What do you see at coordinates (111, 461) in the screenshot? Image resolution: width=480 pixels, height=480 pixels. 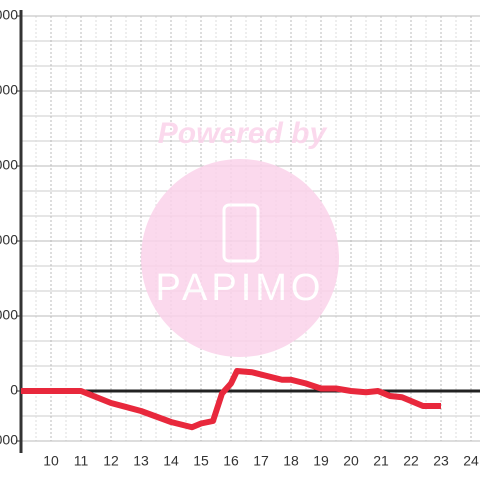 I see `x-tick-label: 12` at bounding box center [111, 461].